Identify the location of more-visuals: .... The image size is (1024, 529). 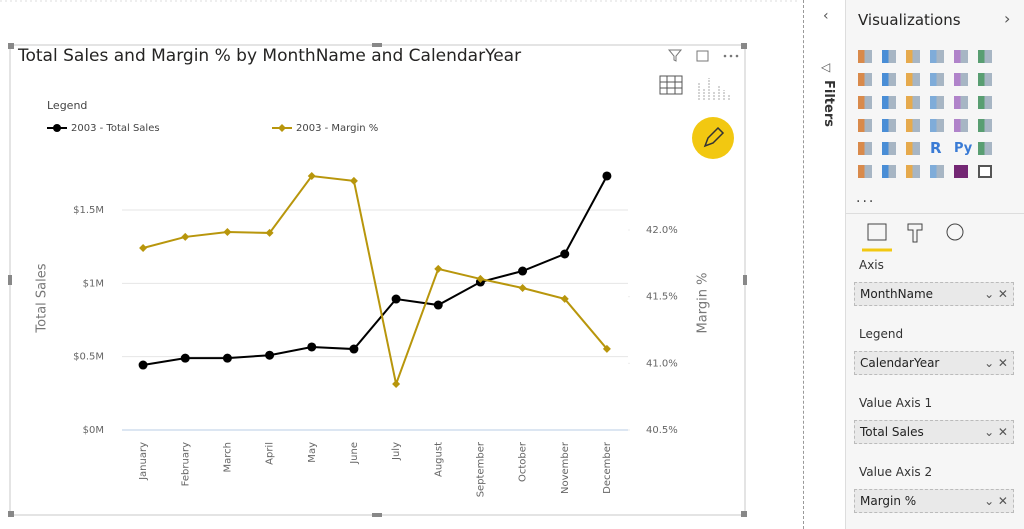
(866, 198).